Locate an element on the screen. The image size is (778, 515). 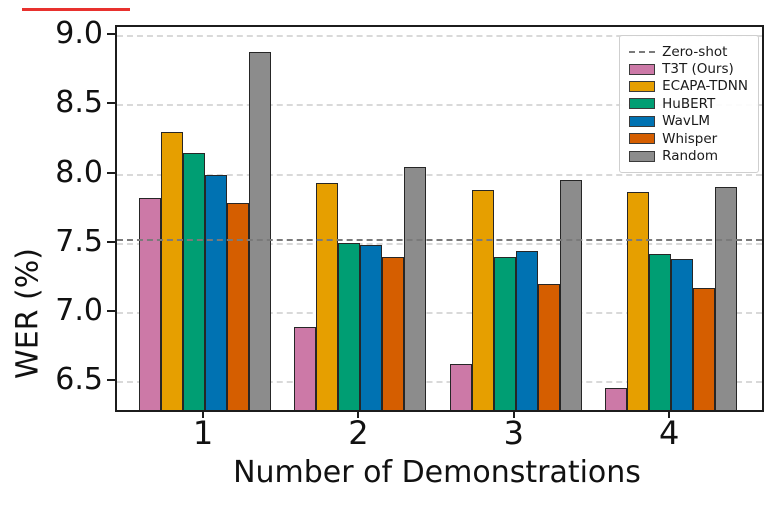
gridline-8.5 is located at coordinates (439, 105).